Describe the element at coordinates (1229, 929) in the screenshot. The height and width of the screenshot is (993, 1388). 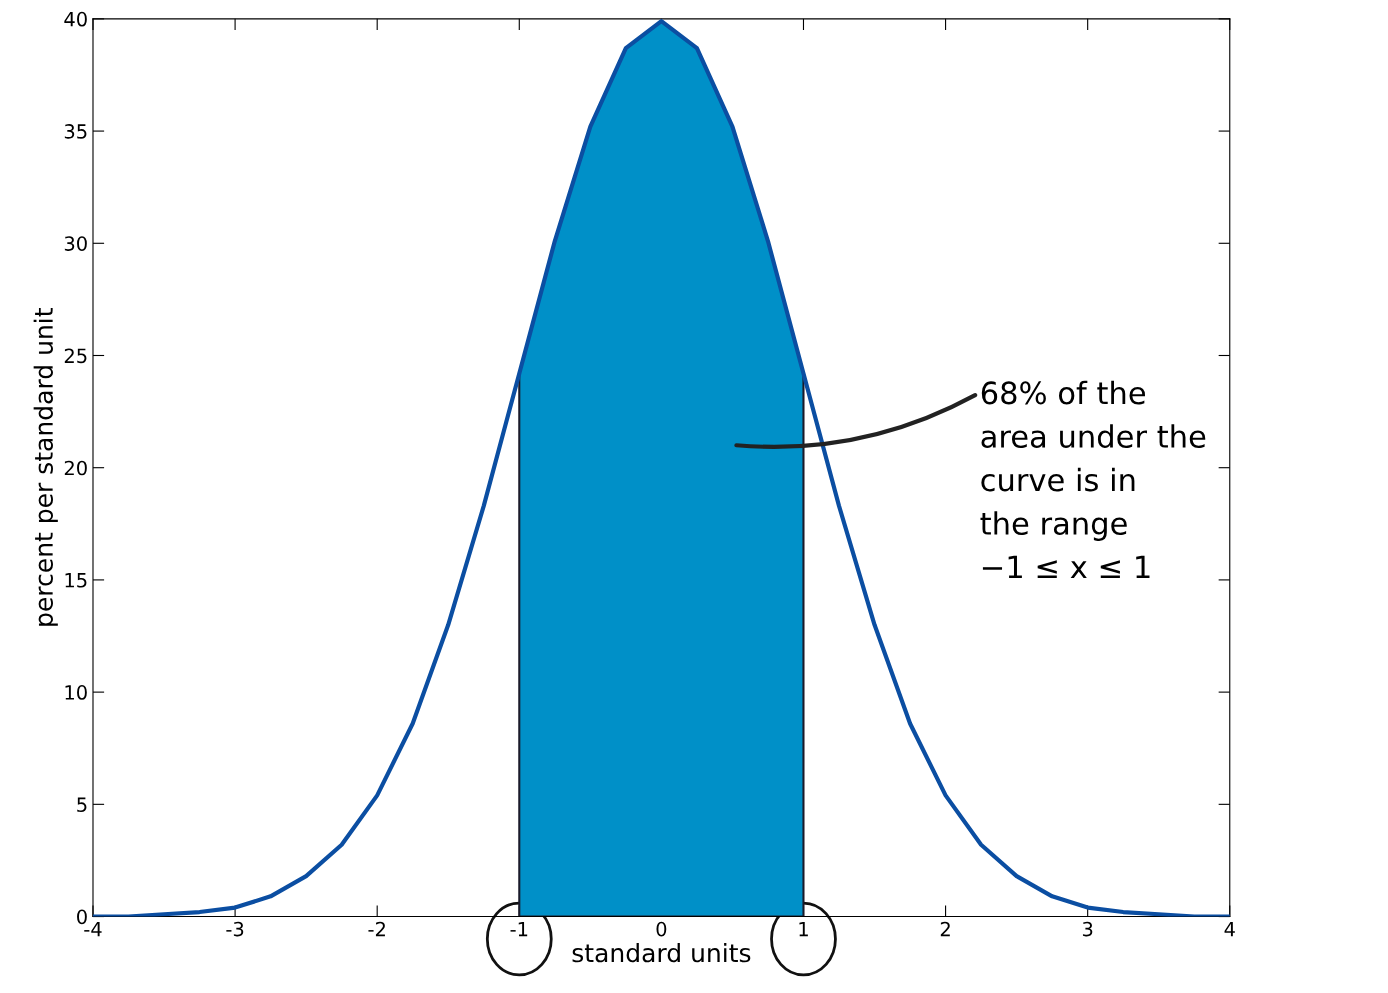
I see `x-tick-label: 4` at that location.